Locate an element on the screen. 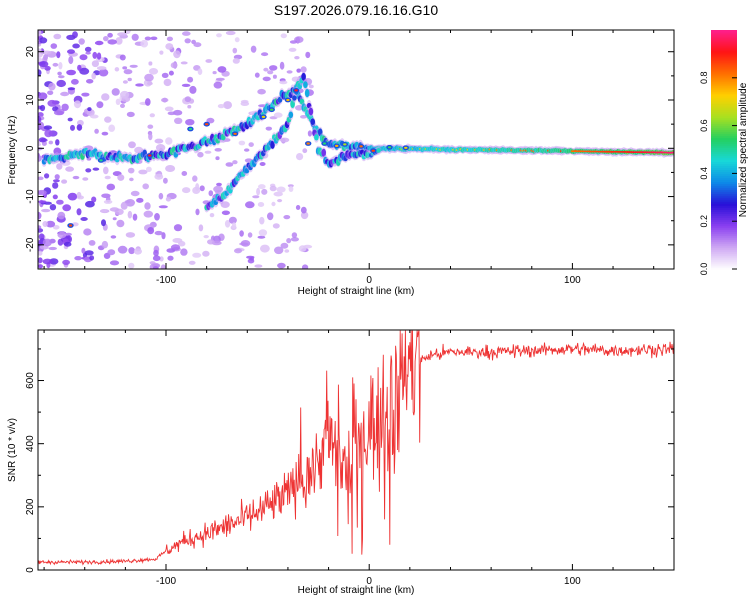  trace-cell is located at coordinates (378, 150).